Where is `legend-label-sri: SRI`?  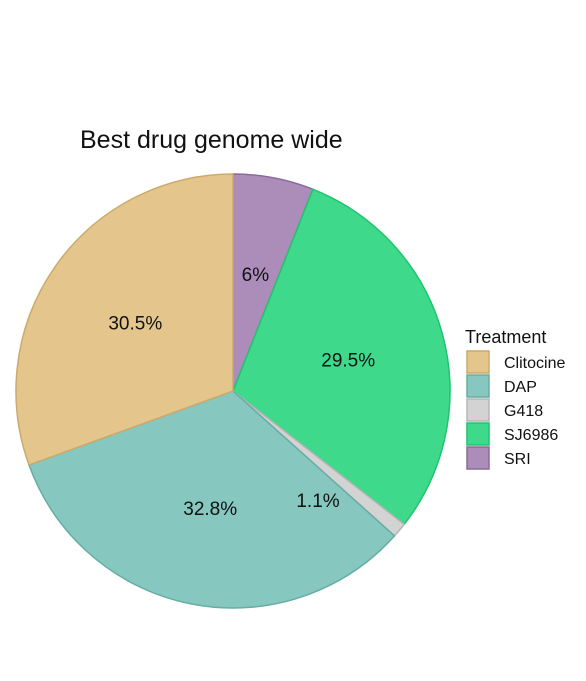
legend-label-sri: SRI is located at coordinates (517, 459).